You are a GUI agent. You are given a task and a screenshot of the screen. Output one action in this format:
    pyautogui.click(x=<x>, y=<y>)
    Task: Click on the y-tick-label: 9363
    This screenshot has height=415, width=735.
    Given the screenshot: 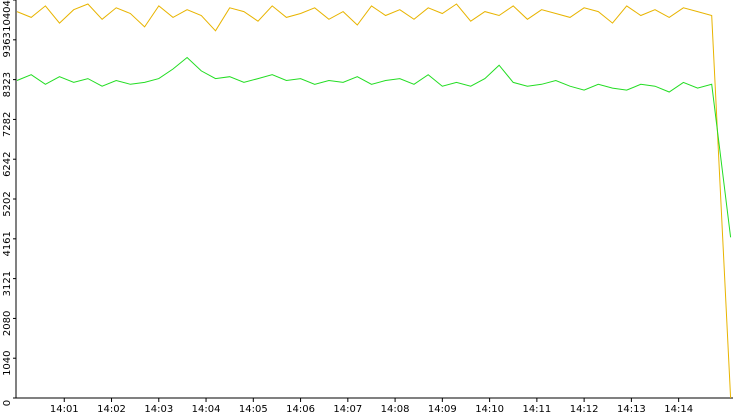 What is the action you would take?
    pyautogui.click(x=7, y=44)
    